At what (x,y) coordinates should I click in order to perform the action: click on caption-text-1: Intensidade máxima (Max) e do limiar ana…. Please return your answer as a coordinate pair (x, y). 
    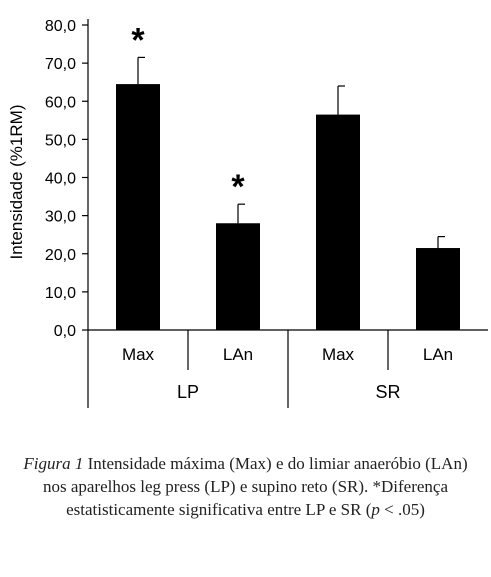
    Looking at the image, I should click on (255, 486).